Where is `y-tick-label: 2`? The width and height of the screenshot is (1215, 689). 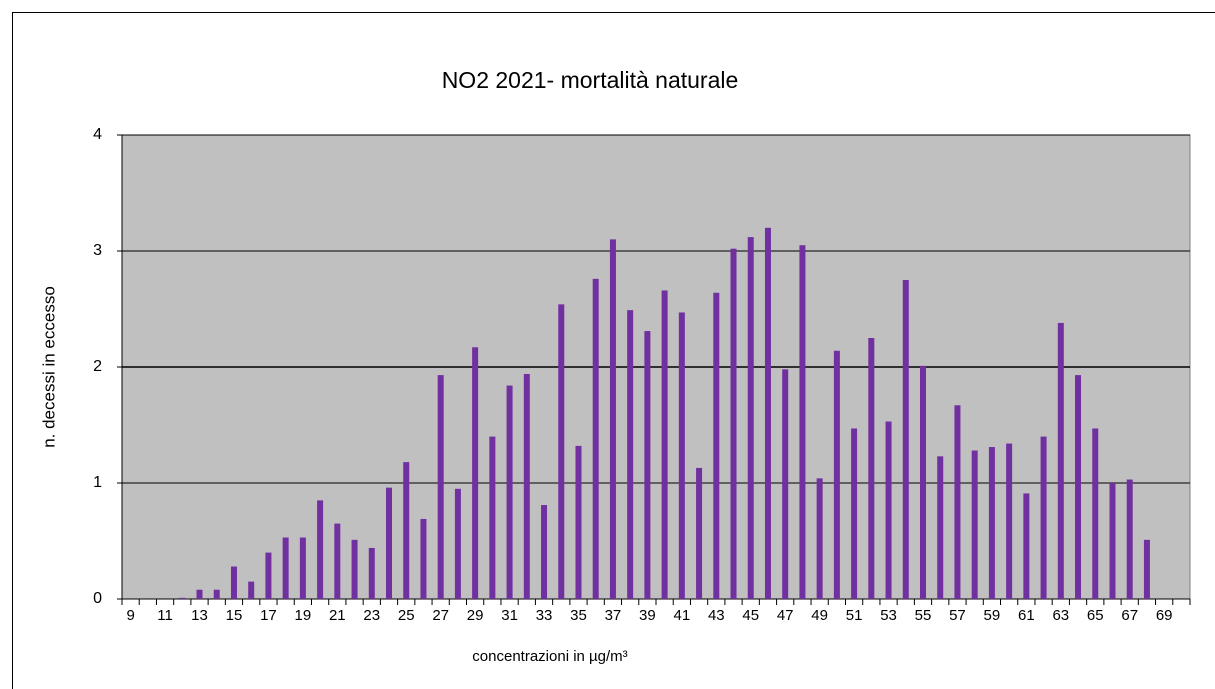
y-tick-label: 2 is located at coordinates (97, 366).